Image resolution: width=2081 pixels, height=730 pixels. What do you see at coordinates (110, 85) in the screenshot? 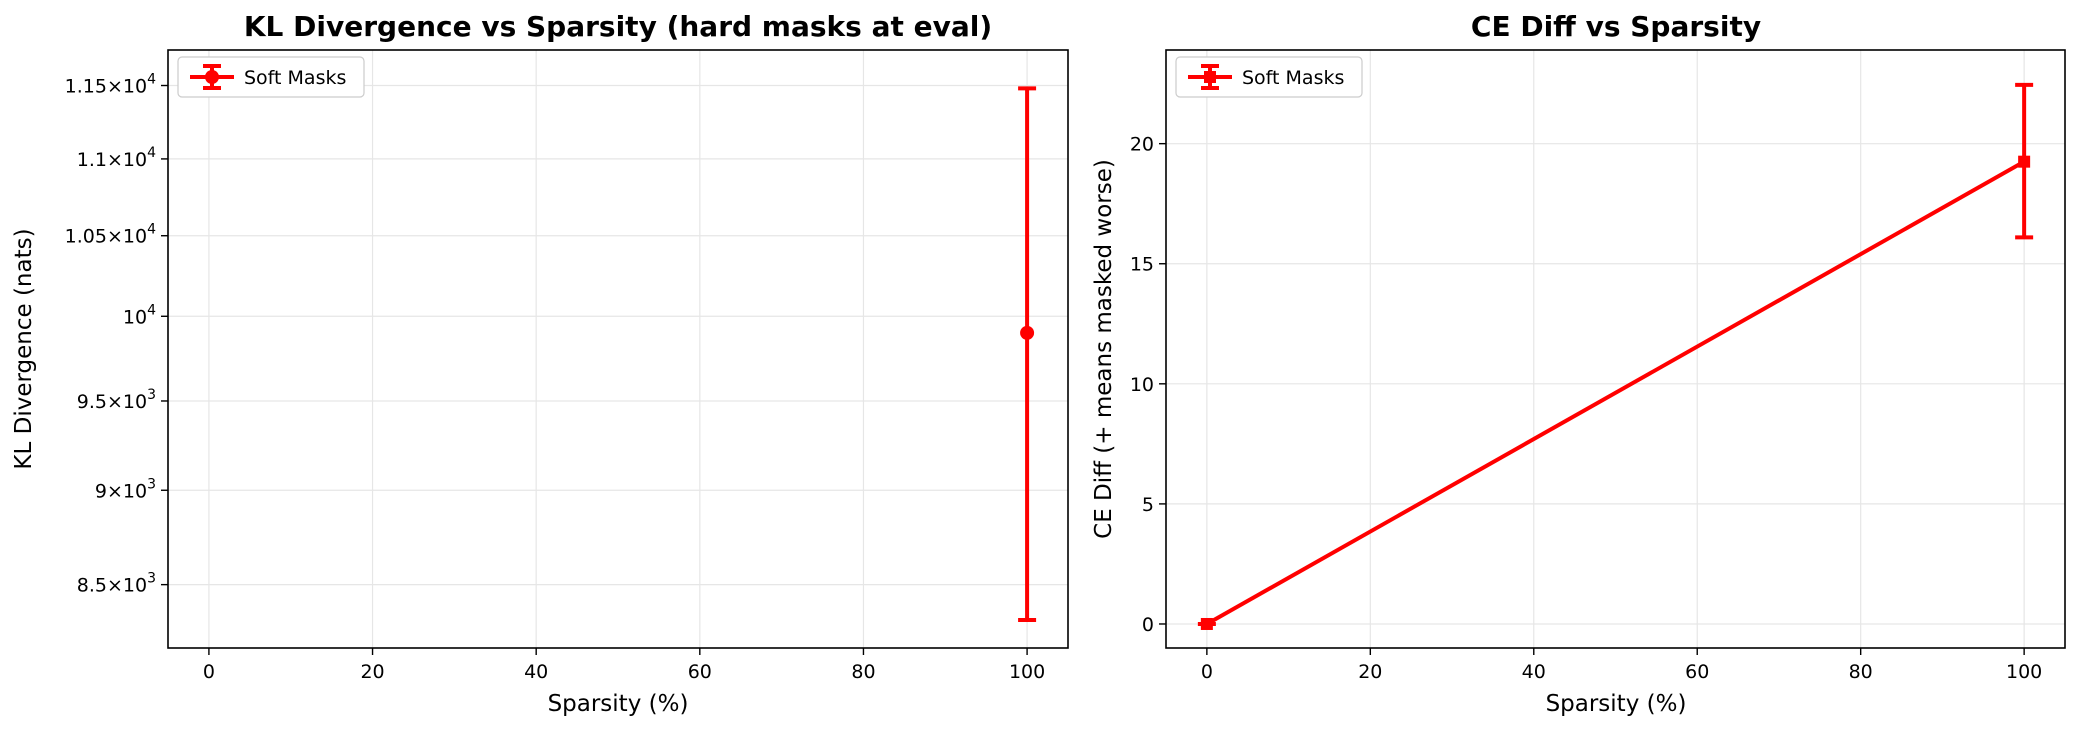
I see `kl-y-tick-label: 1.15×10⁴` at bounding box center [110, 85].